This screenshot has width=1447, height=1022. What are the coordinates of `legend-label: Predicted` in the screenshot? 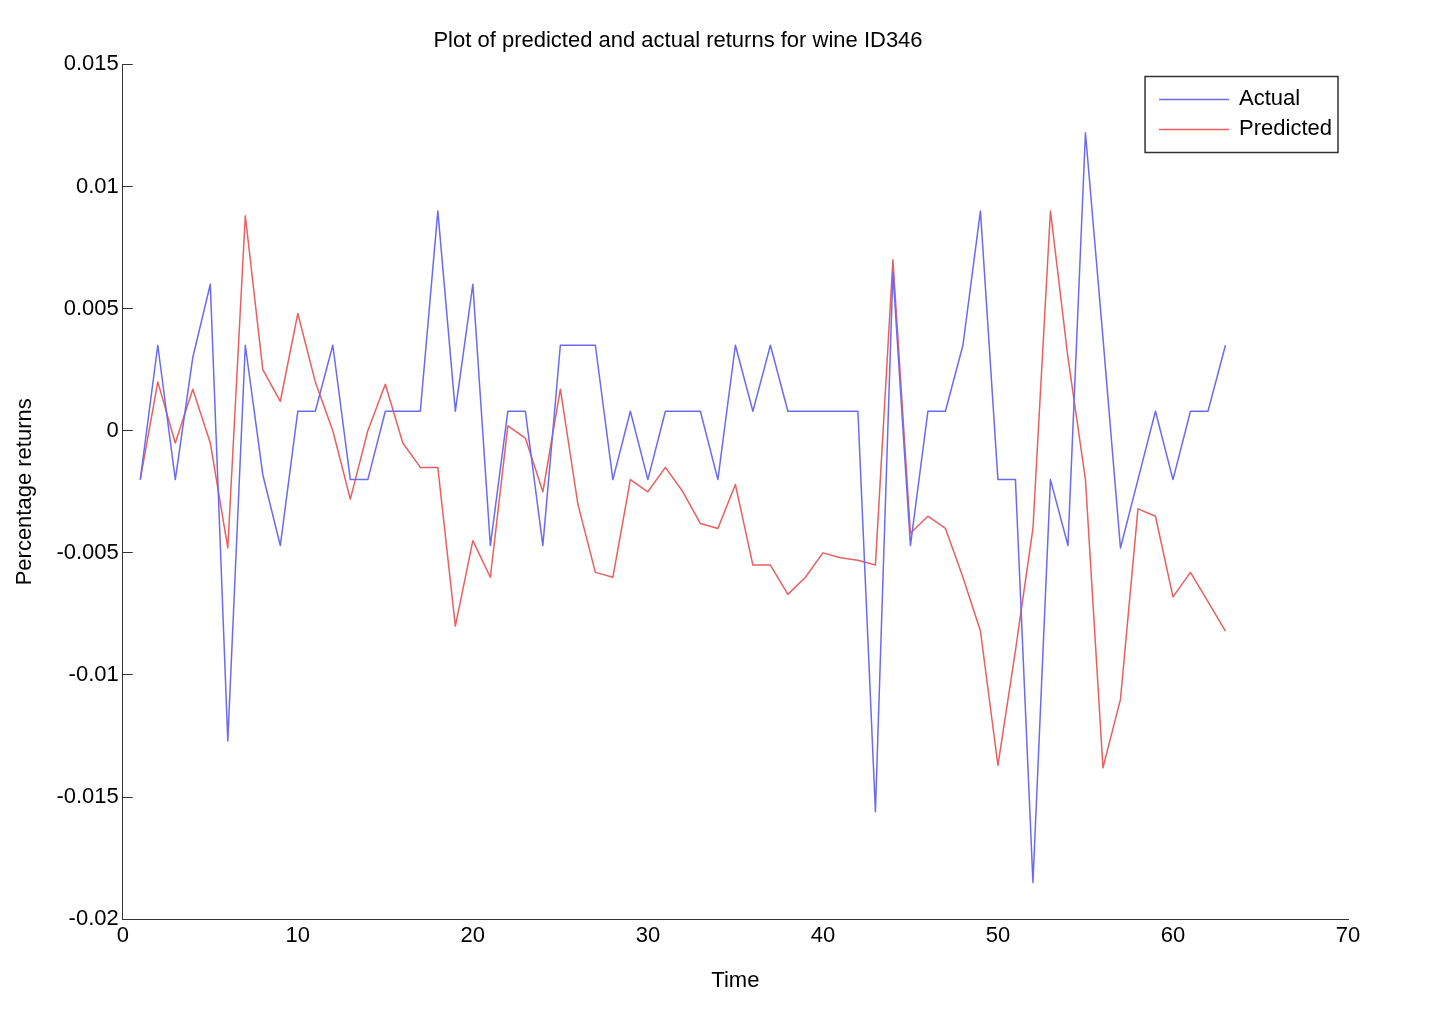 It's located at (1286, 128).